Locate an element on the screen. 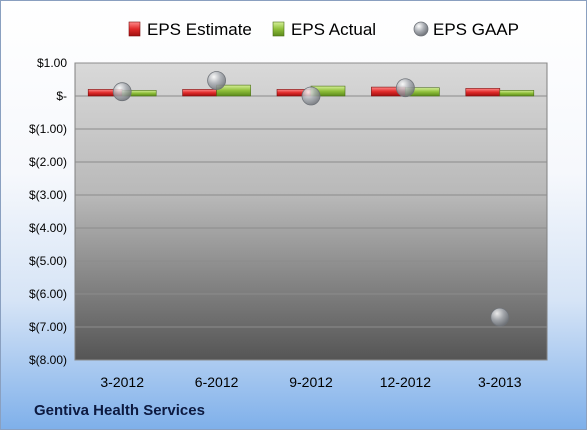 This screenshot has width=587, height=430. y-tick-label: $(7.00) is located at coordinates (48, 327).